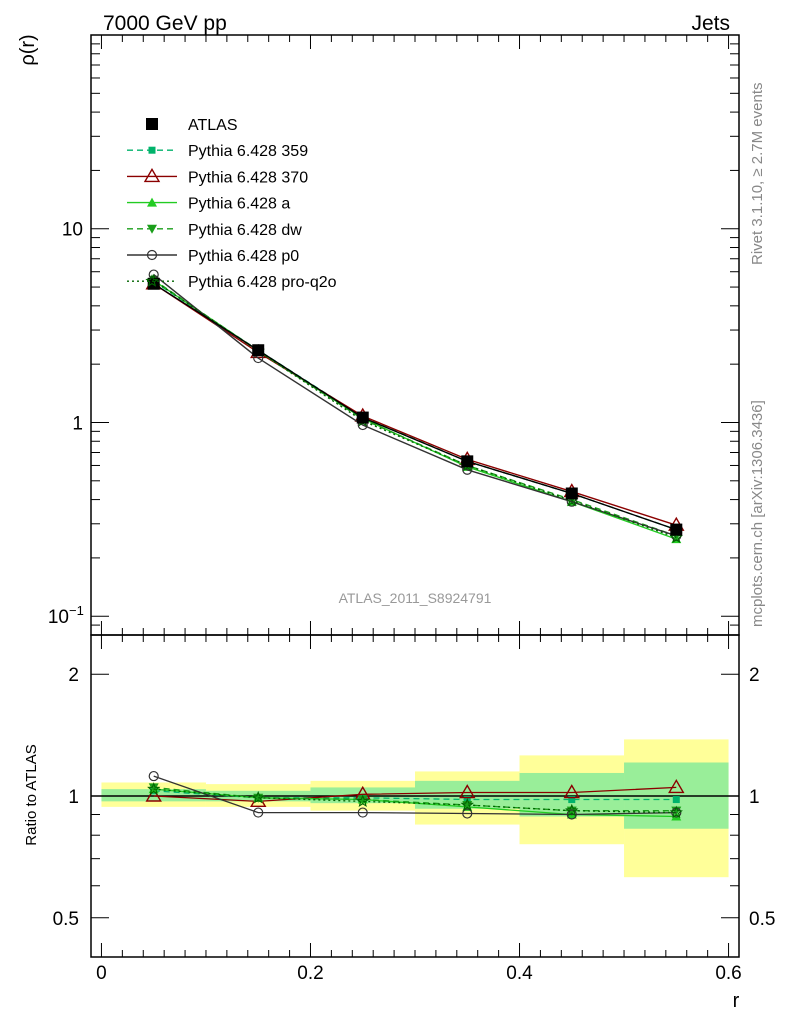  Describe the element at coordinates (28, 49) in the screenshot. I see `main-y-label: ρ(r)` at that location.